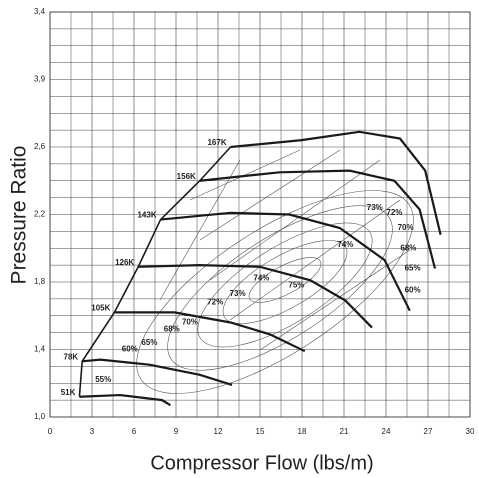 The width and height of the screenshot is (479, 478). Describe the element at coordinates (261, 463) in the screenshot. I see `x-axis-title: Compressor Flow (lbs/m)` at that location.